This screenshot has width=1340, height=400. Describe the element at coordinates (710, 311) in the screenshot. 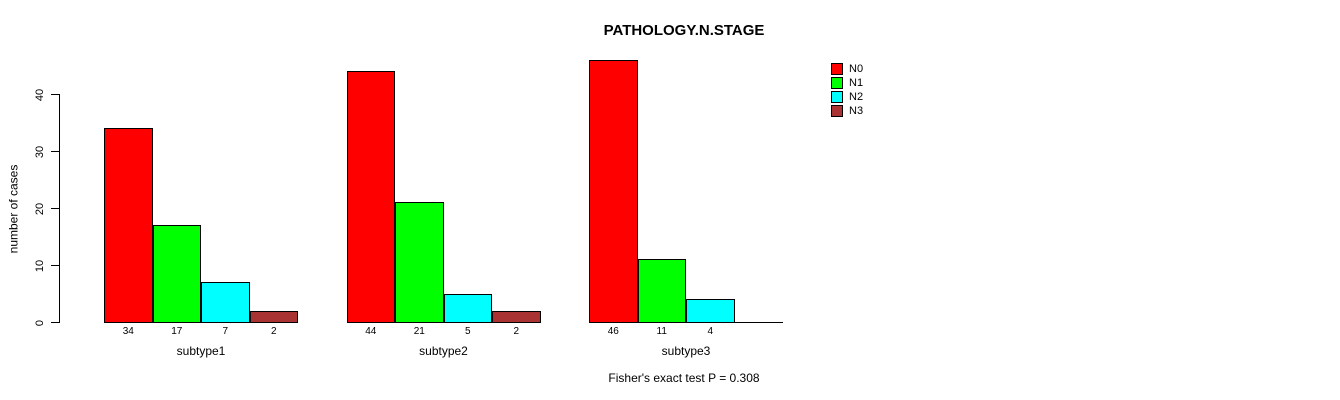

I see `bar-subtype3-N2` at that location.